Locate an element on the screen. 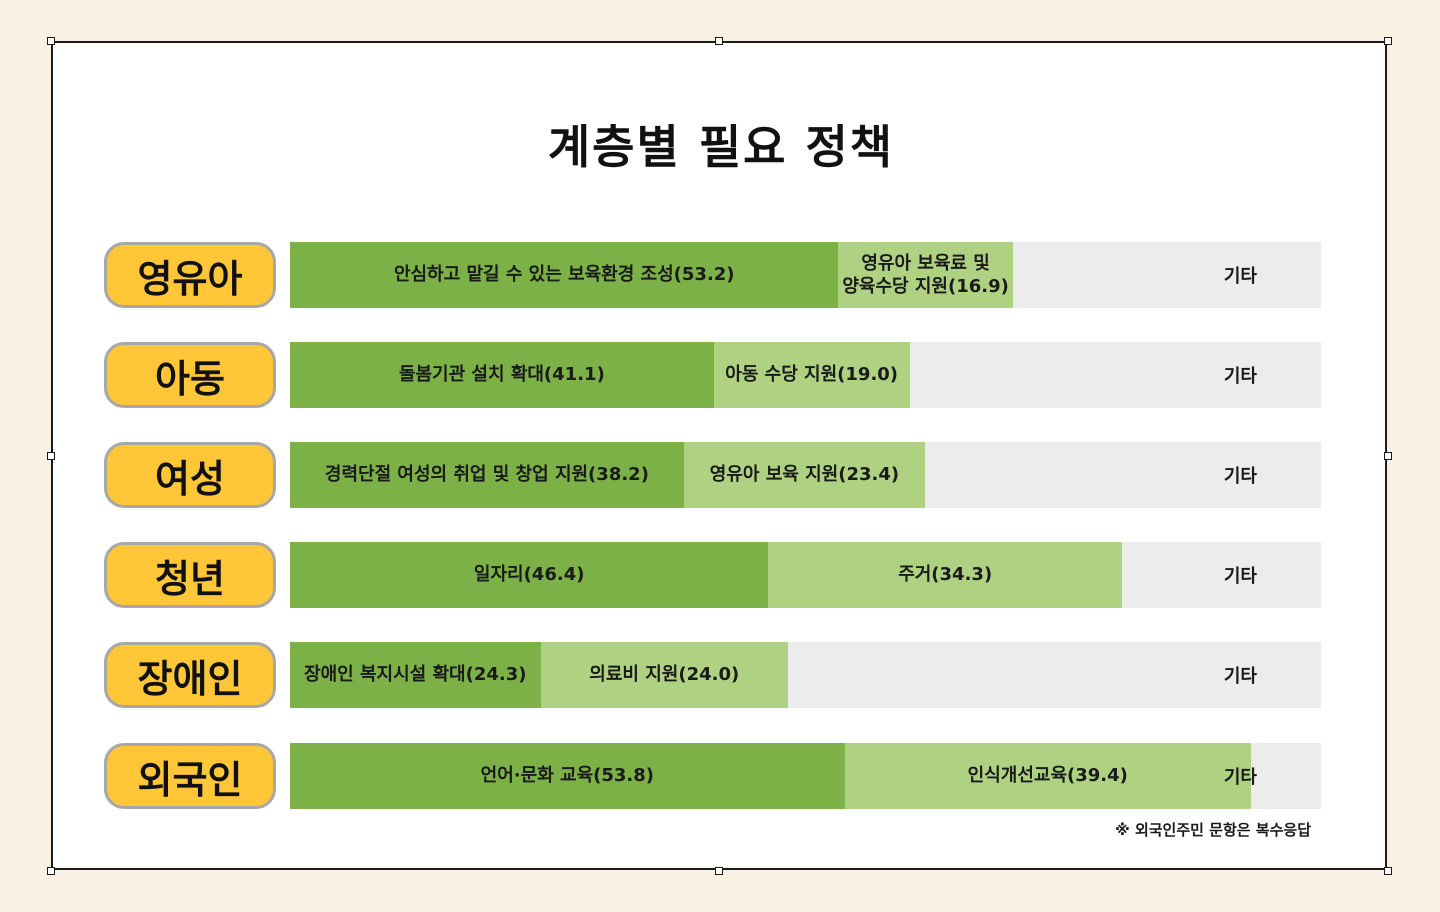  bar-track: 일자리(46.4) 주거(34.3) 기타 is located at coordinates (805, 575).